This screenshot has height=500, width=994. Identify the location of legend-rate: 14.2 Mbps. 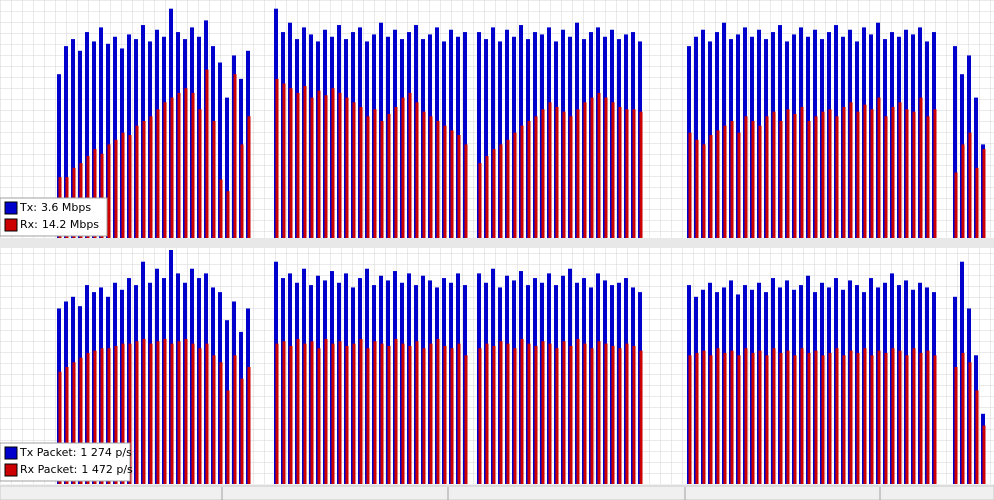
(70, 224).